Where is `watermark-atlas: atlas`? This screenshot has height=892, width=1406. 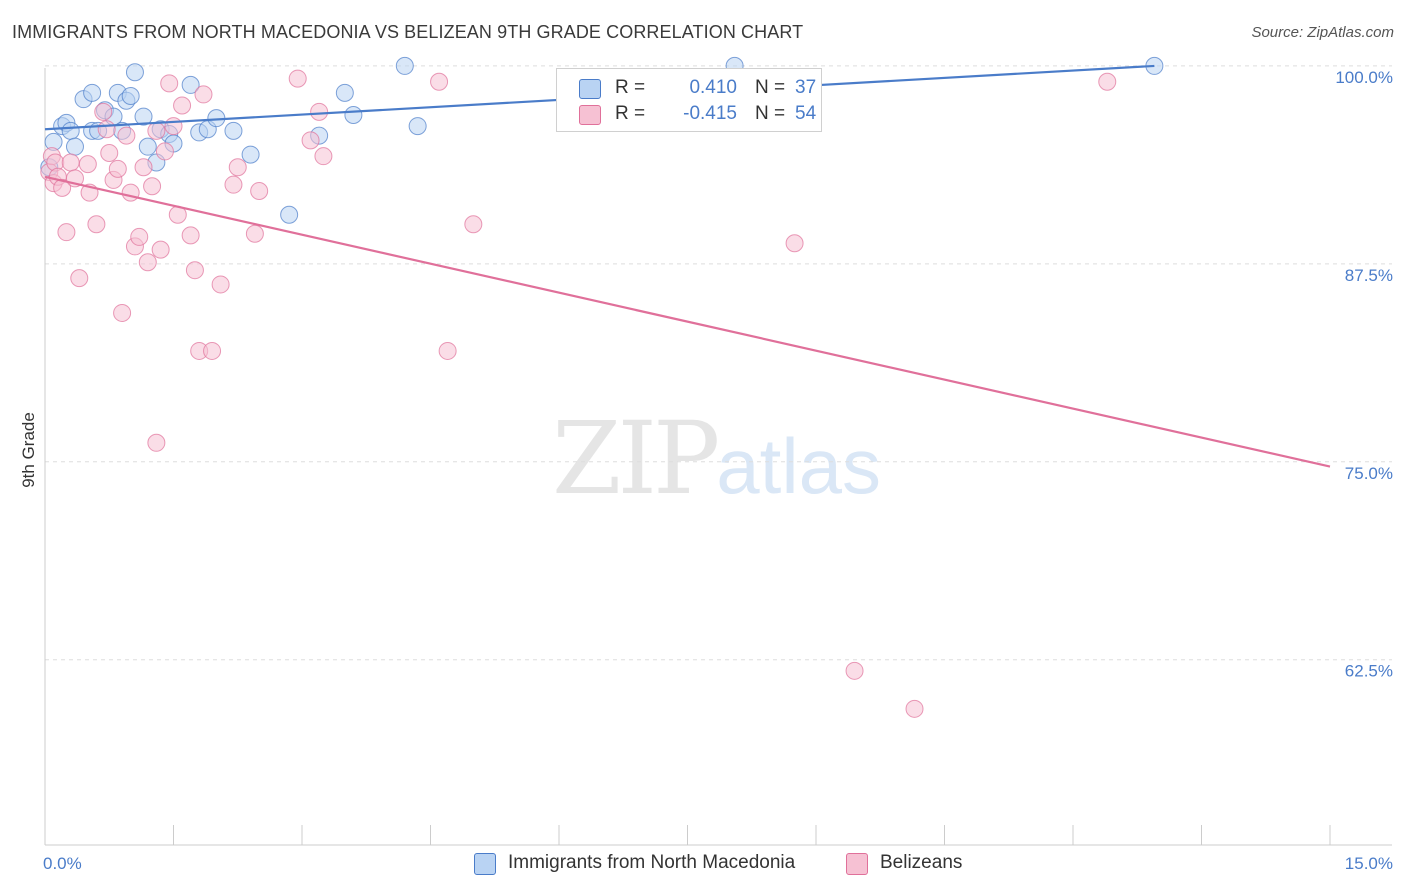
watermark-atlas: atlas is located at coordinates (799, 466).